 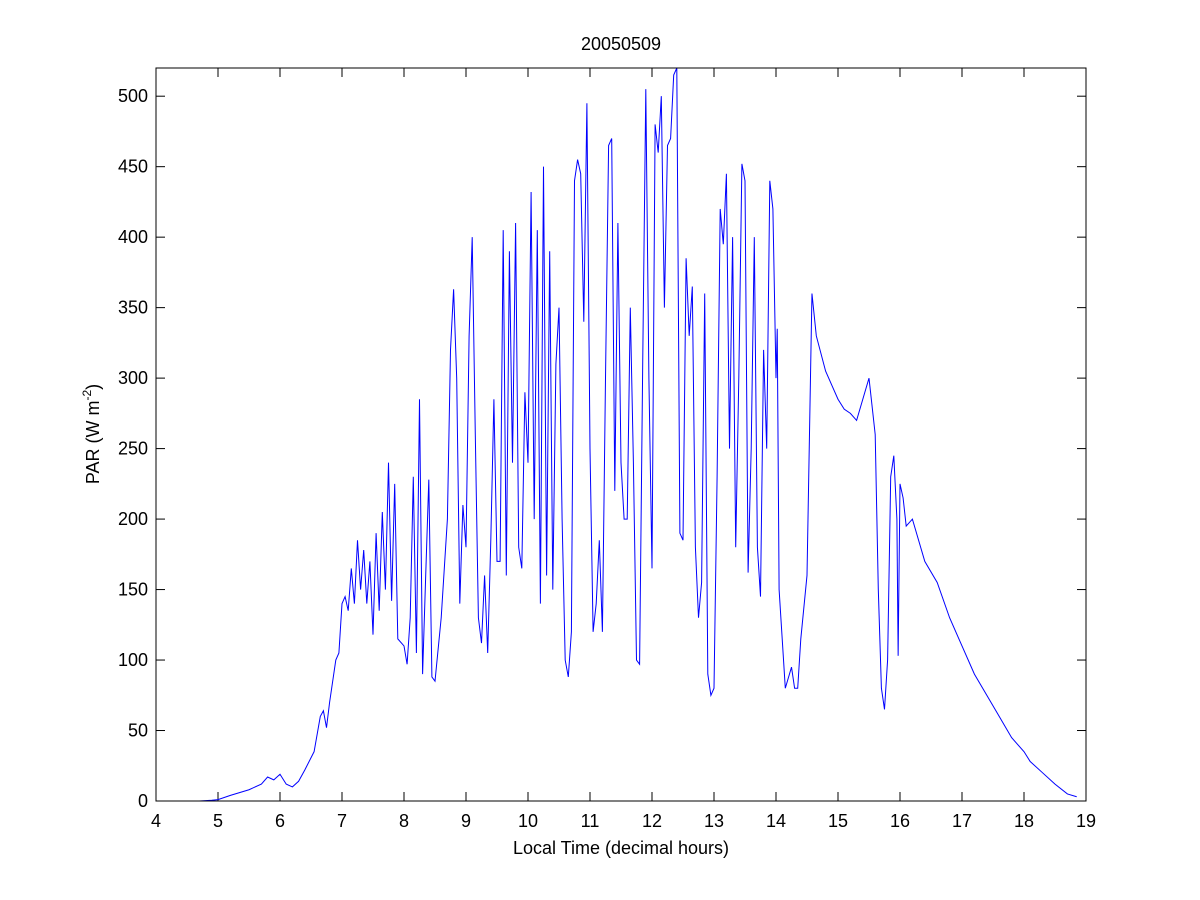 What do you see at coordinates (528, 821) in the screenshot?
I see `x-tick-label: 10` at bounding box center [528, 821].